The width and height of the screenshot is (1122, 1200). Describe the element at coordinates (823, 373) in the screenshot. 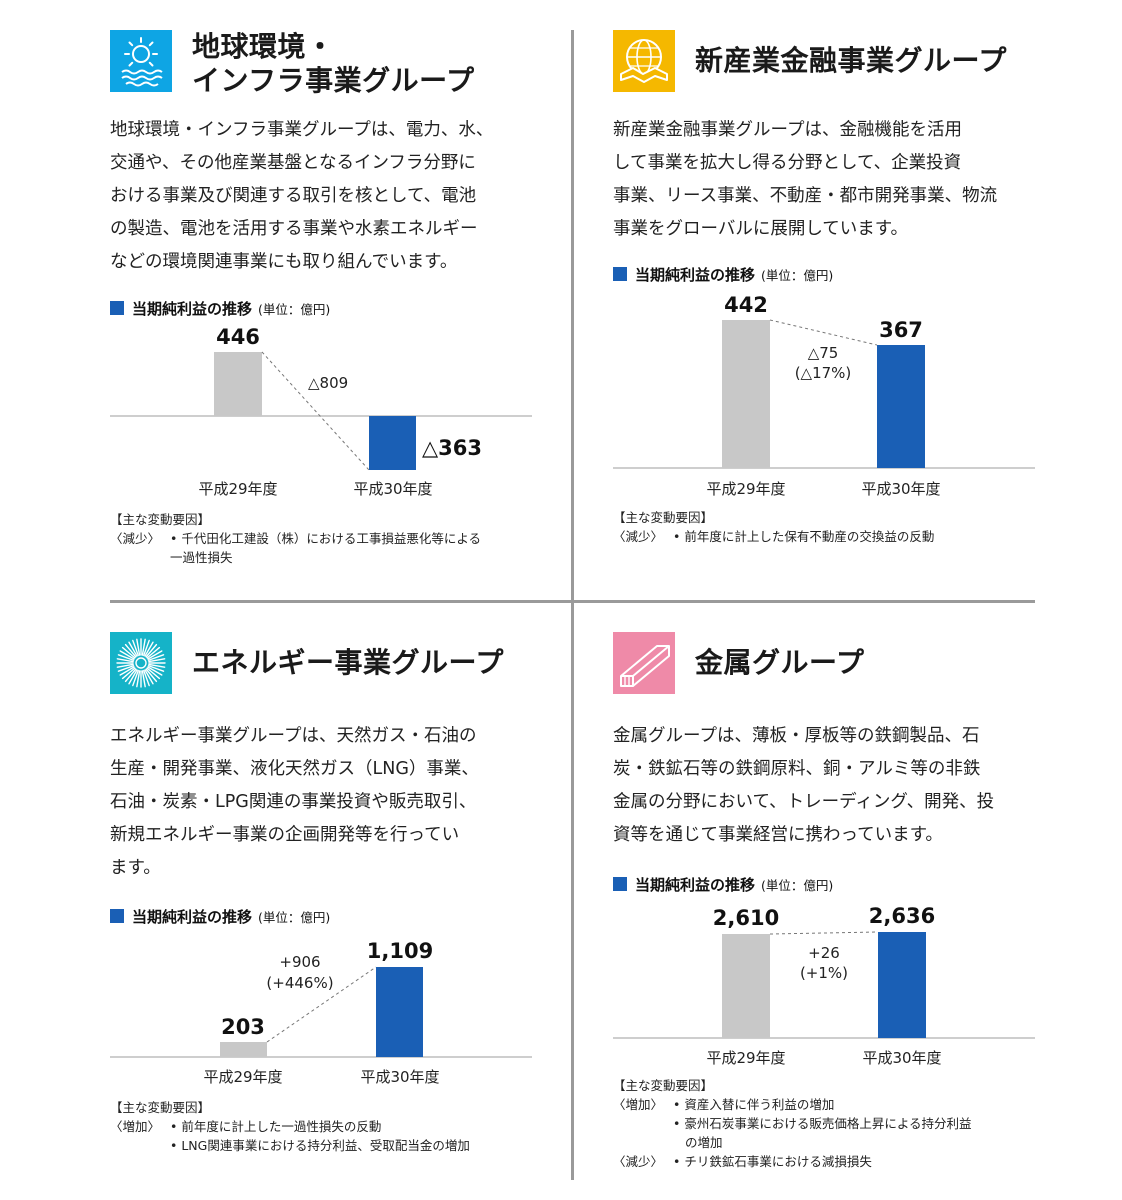

I see `change-percent-label: (△17%)` at that location.